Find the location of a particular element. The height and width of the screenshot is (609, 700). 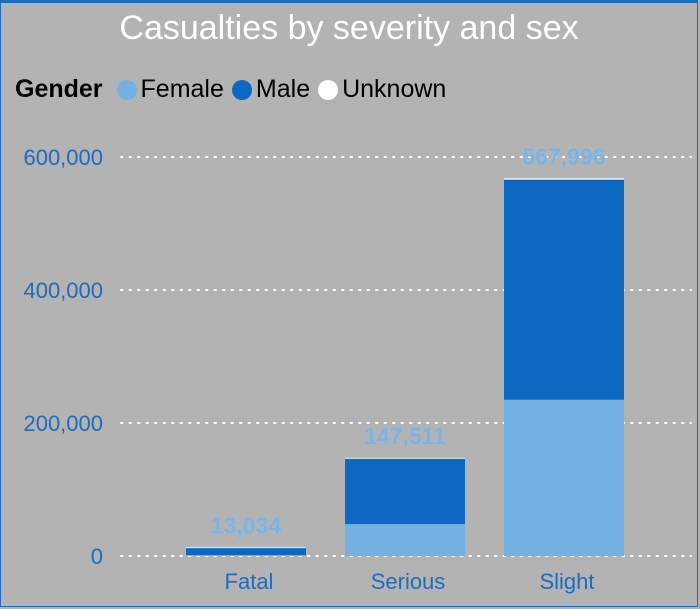

data-label-total: 13,034 is located at coordinates (246, 525).